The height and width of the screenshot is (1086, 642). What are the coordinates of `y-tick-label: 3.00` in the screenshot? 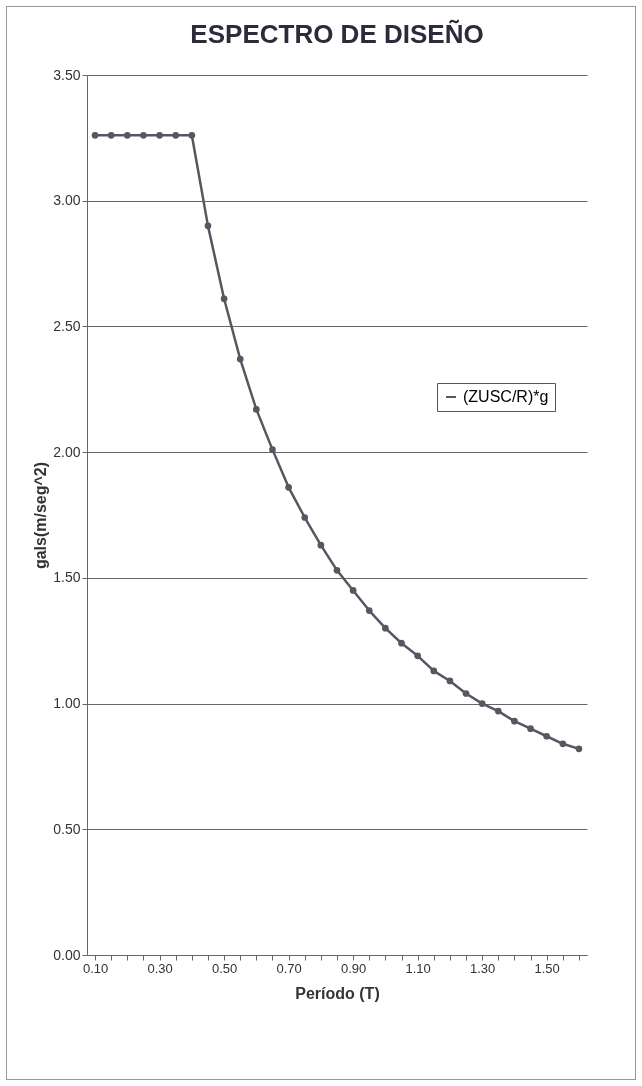 It's located at (67, 200).